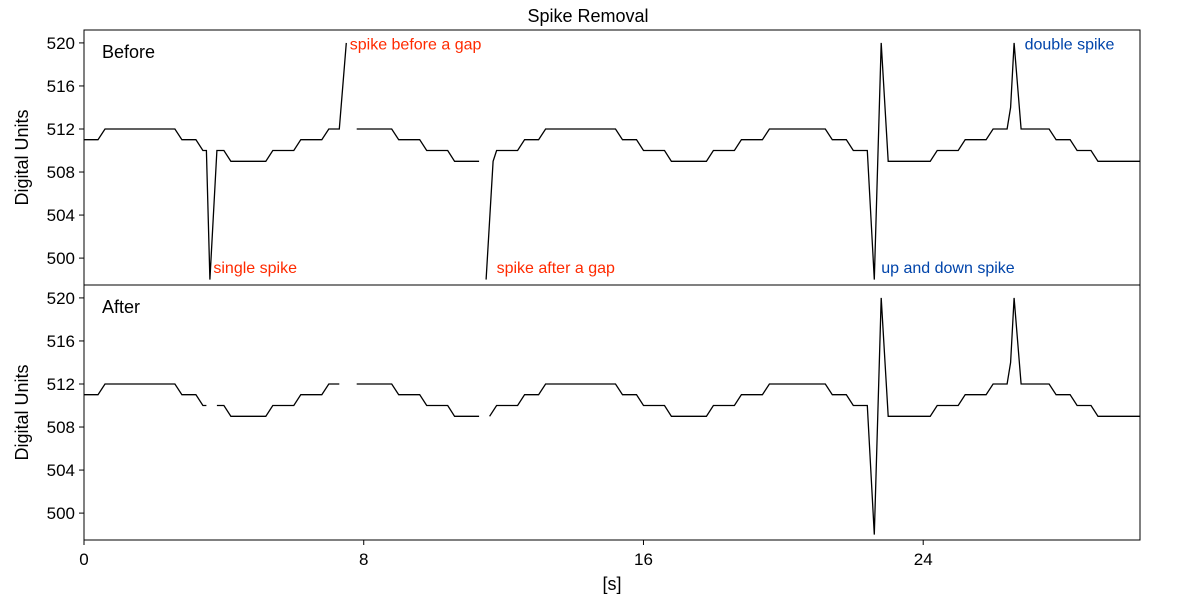 This screenshot has width=1200, height=600. I want to click on x-axis-label: [s], so click(611, 584).